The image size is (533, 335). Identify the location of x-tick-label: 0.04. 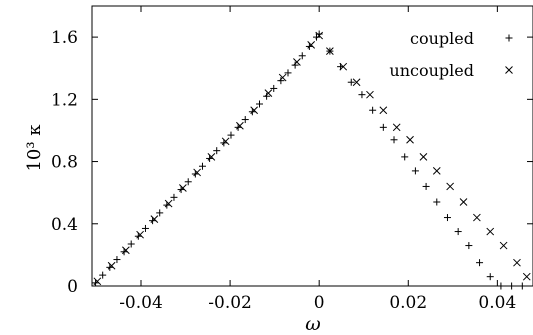
(497, 303).